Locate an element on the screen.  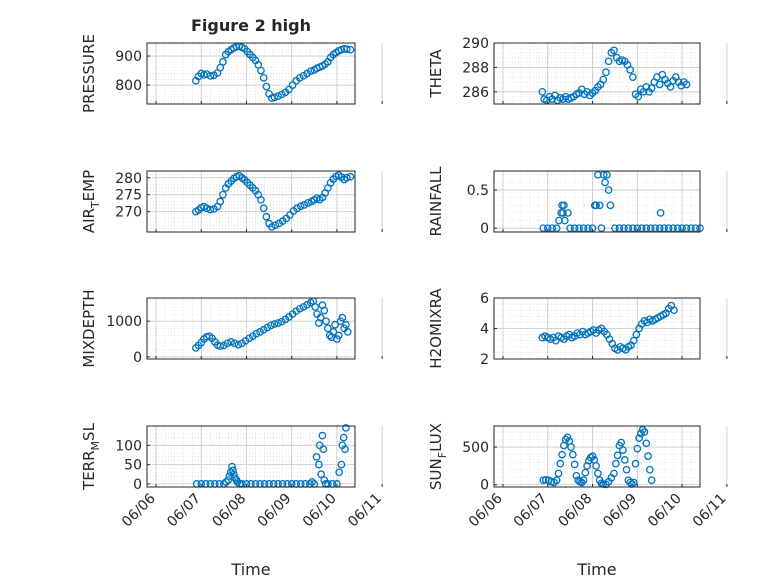
y-tick-label: 100 is located at coordinates (128, 446).